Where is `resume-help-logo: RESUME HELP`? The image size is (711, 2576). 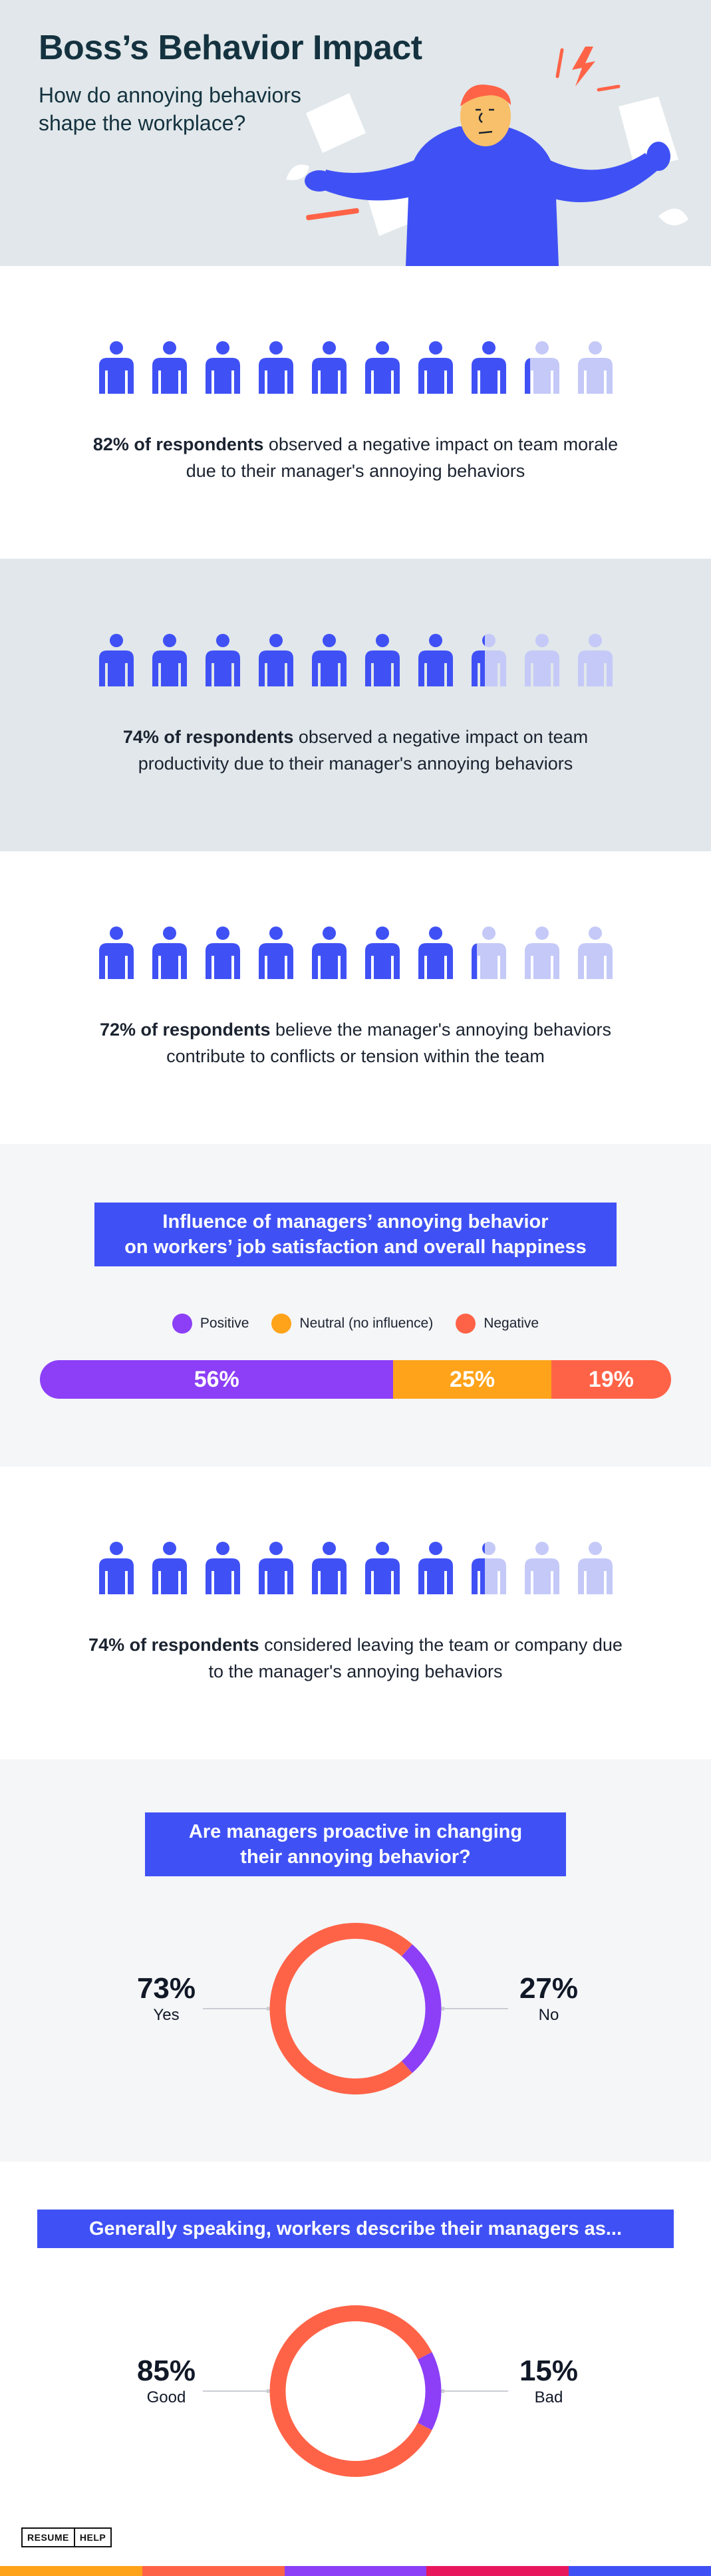 resume-help-logo: RESUME HELP is located at coordinates (66, 2537).